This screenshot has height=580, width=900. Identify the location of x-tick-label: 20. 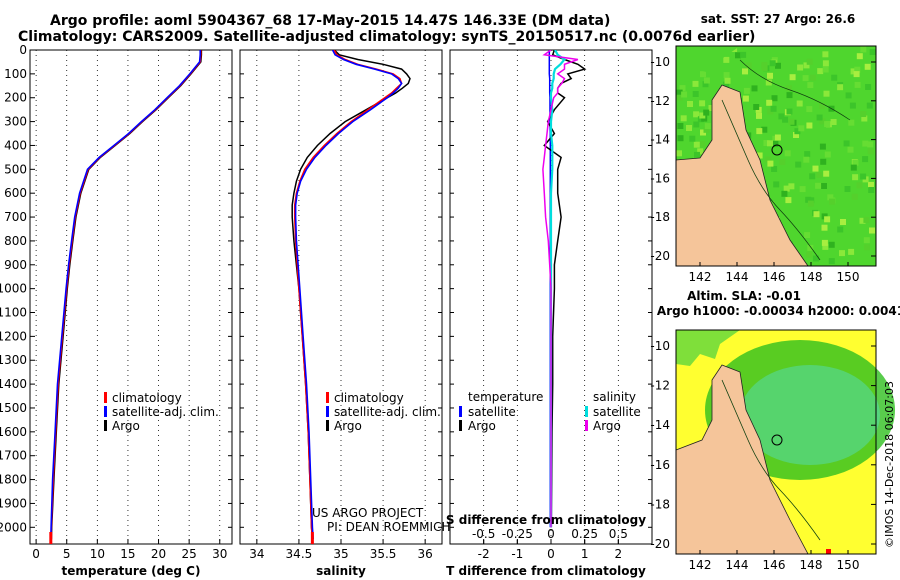
(158, 554).